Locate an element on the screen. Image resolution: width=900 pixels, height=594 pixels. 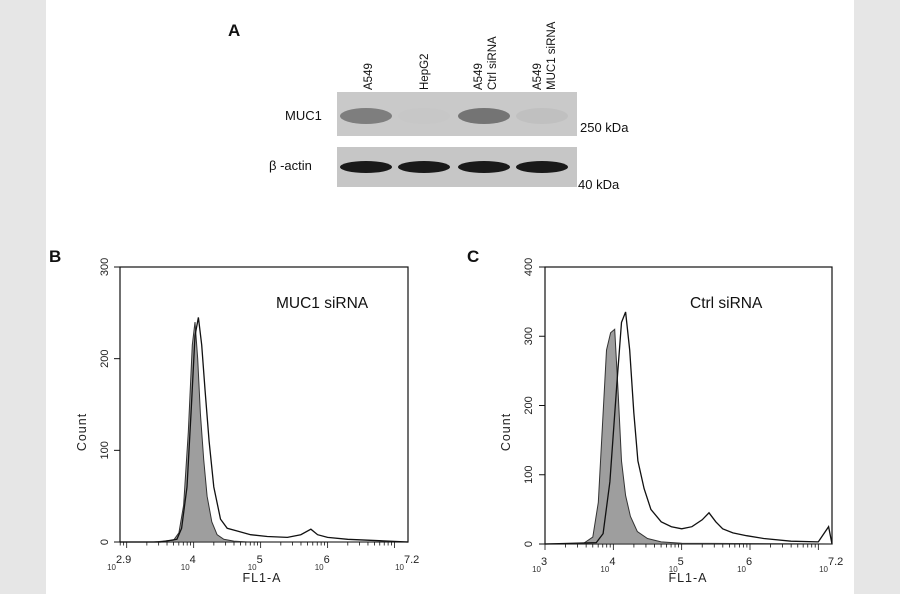
plot-b-xtick-exp: 2.9 is located at coordinates (123, 560).